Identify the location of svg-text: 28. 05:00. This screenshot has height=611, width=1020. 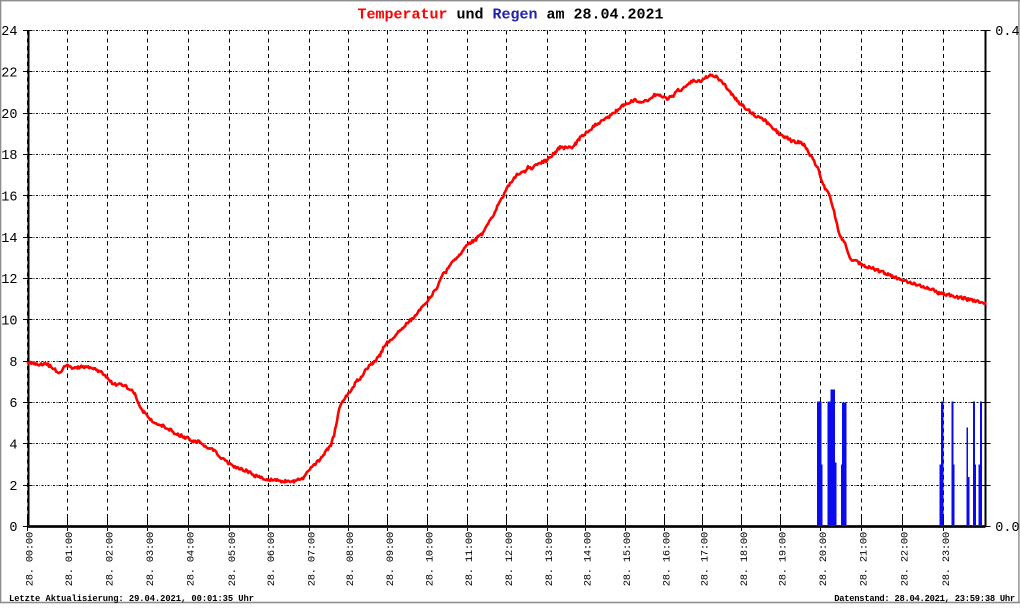
(233, 559).